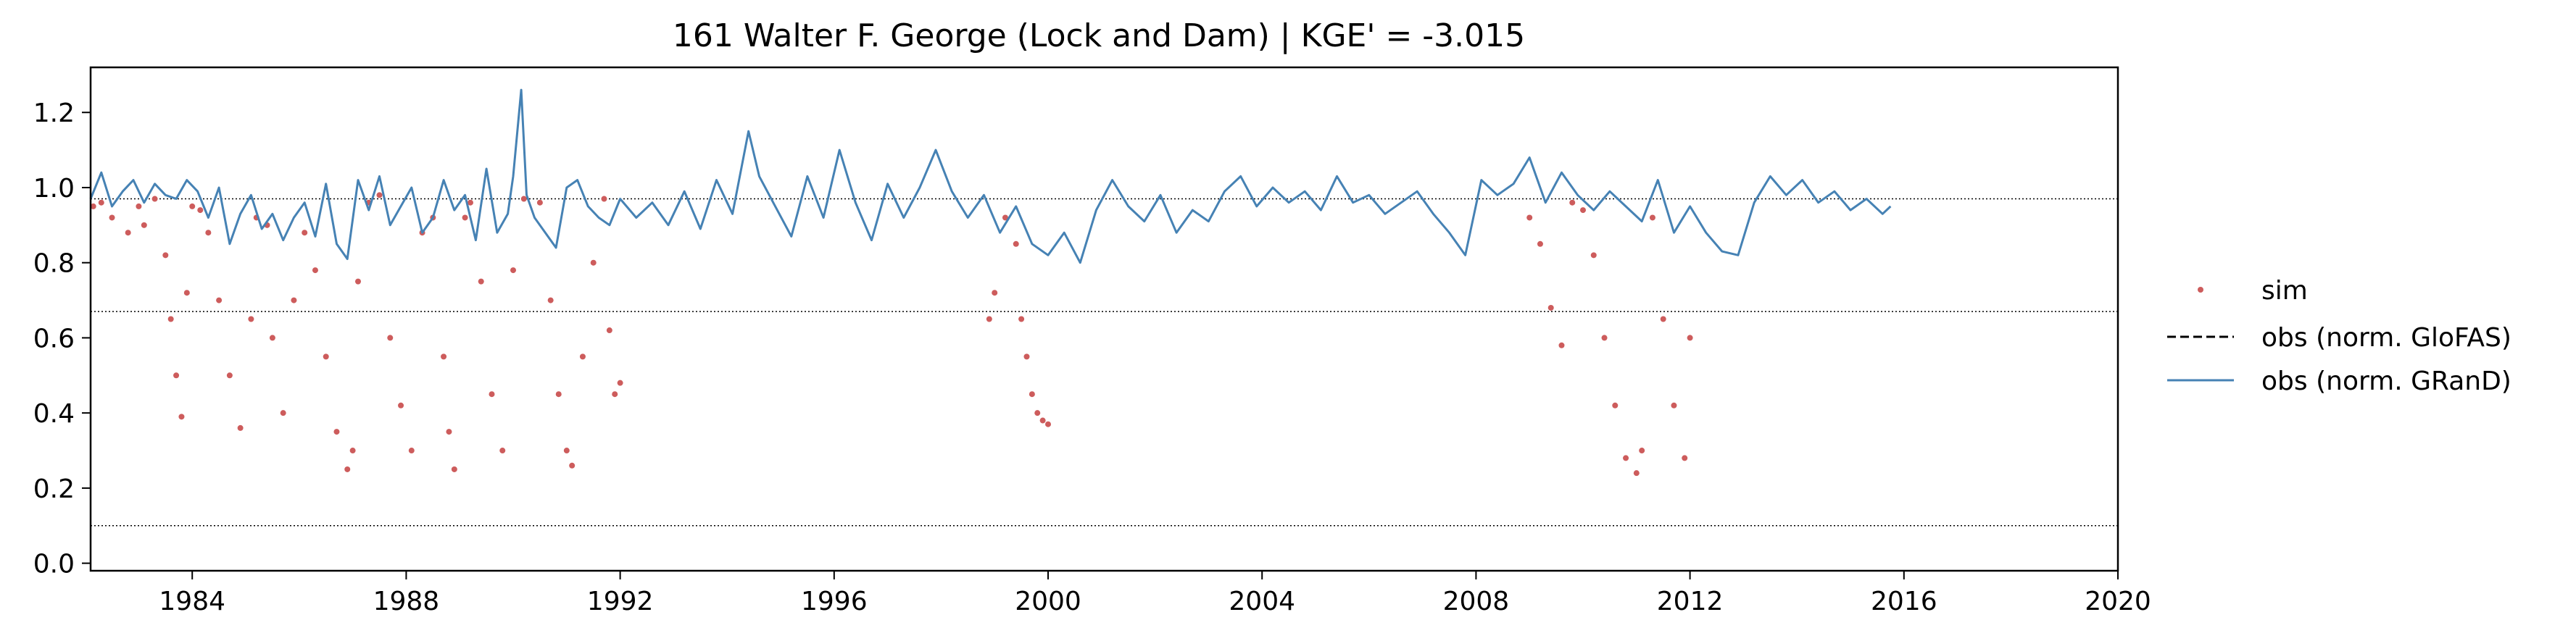 Image resolution: width=2576 pixels, height=641 pixels. Describe the element at coordinates (2118, 601) in the screenshot. I see `x-tick-label: 2020` at that location.